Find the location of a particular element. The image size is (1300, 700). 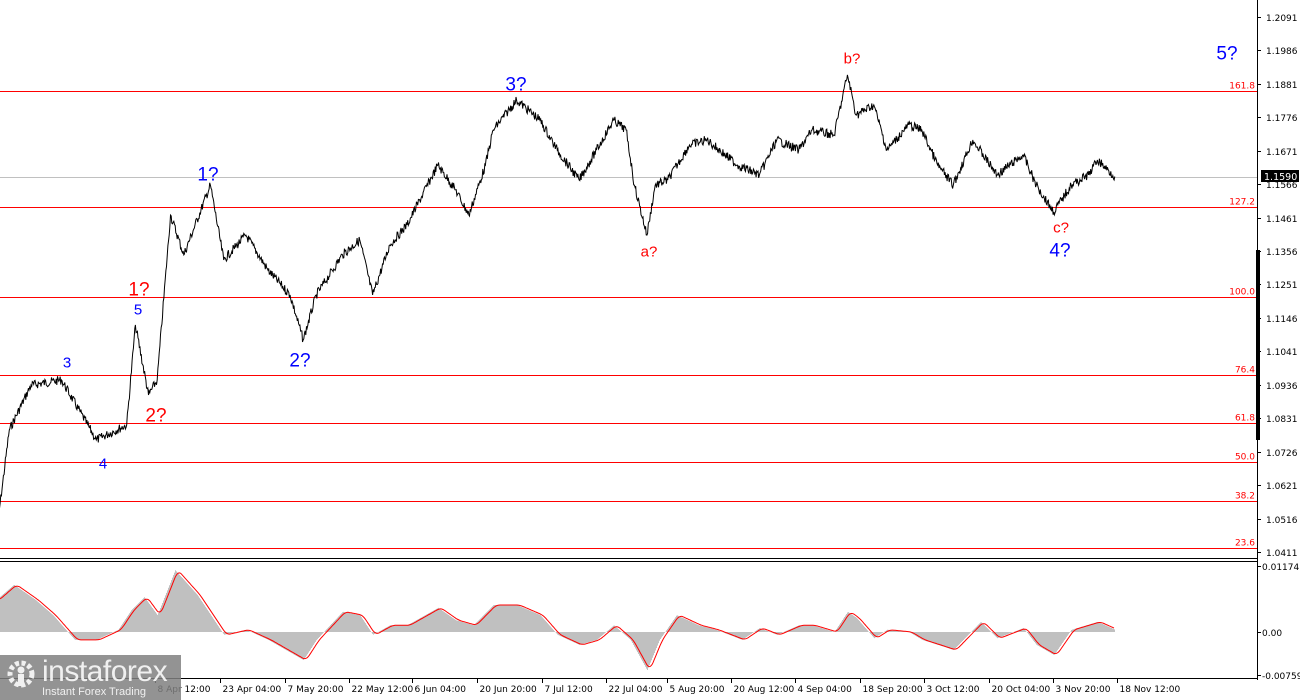

wave-label-a: a? is located at coordinates (649, 252).